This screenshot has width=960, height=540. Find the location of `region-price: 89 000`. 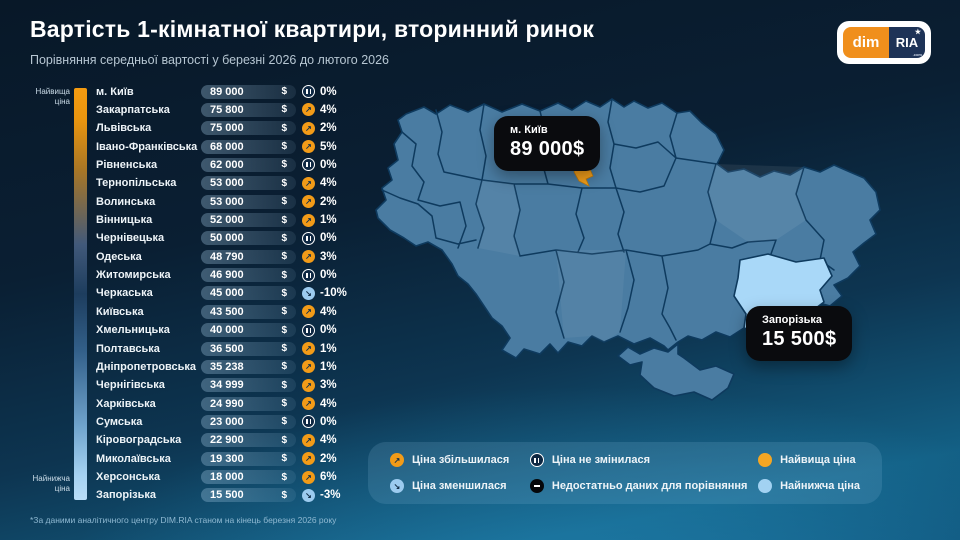

region-price: 89 000 is located at coordinates (227, 91).